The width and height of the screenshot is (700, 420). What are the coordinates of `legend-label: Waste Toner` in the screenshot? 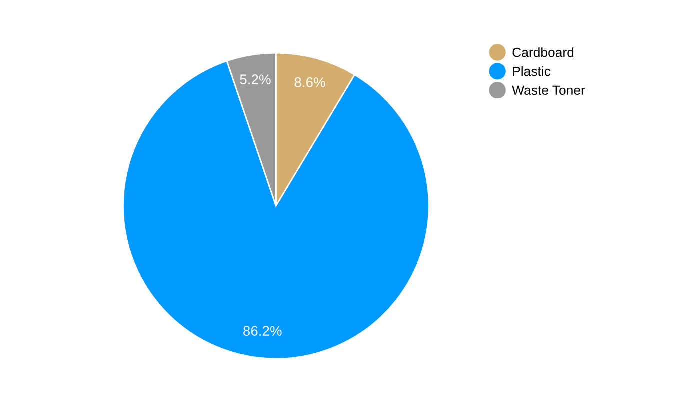 It's located at (549, 91).